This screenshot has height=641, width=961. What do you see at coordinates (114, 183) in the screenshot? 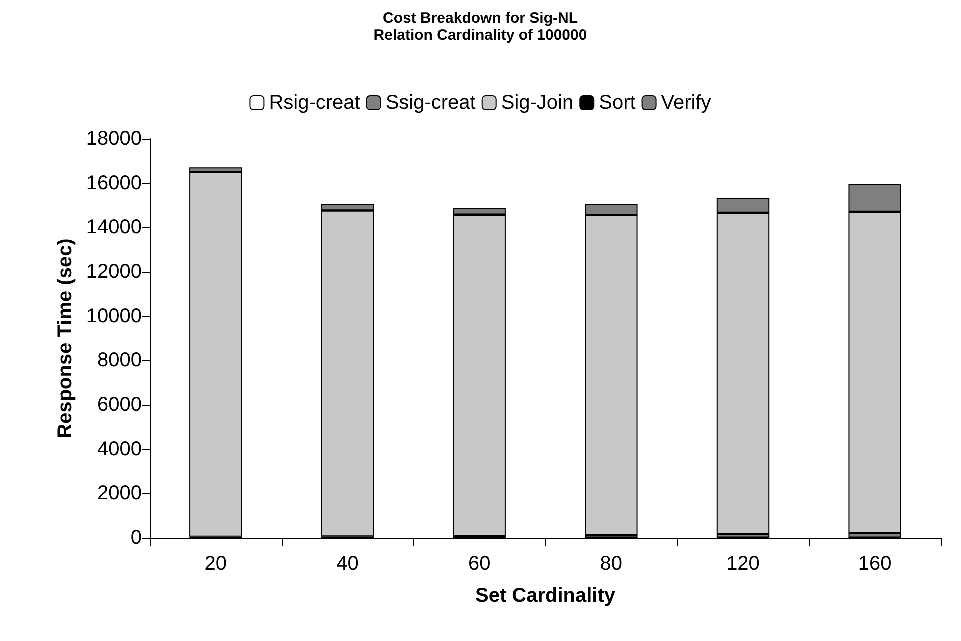
I see `y-tick-label: 16000` at bounding box center [114, 183].